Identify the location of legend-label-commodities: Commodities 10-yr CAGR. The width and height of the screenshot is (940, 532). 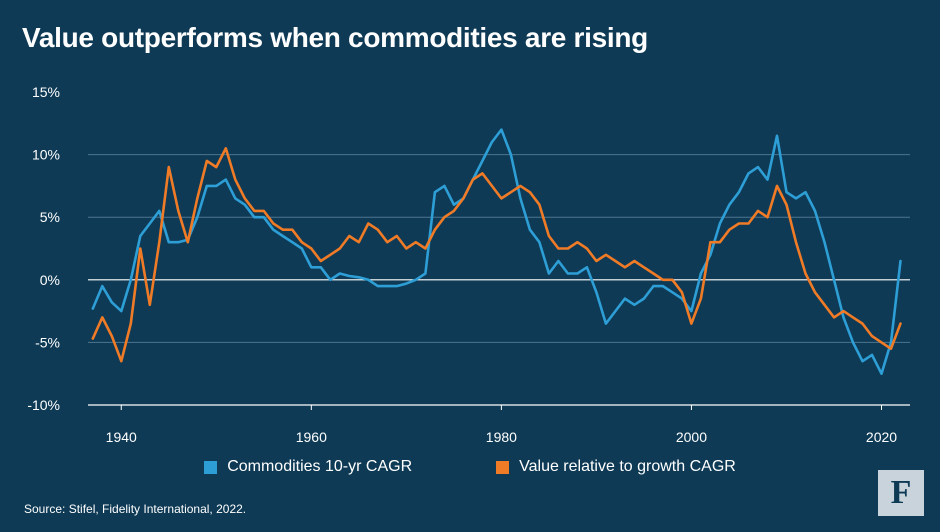
(320, 466).